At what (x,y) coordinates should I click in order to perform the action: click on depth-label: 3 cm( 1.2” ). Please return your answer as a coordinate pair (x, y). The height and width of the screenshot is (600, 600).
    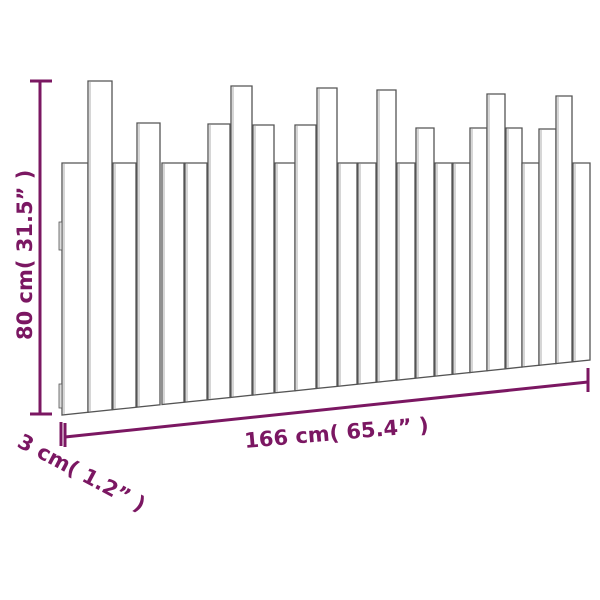
    Looking at the image, I should click on (82, 472).